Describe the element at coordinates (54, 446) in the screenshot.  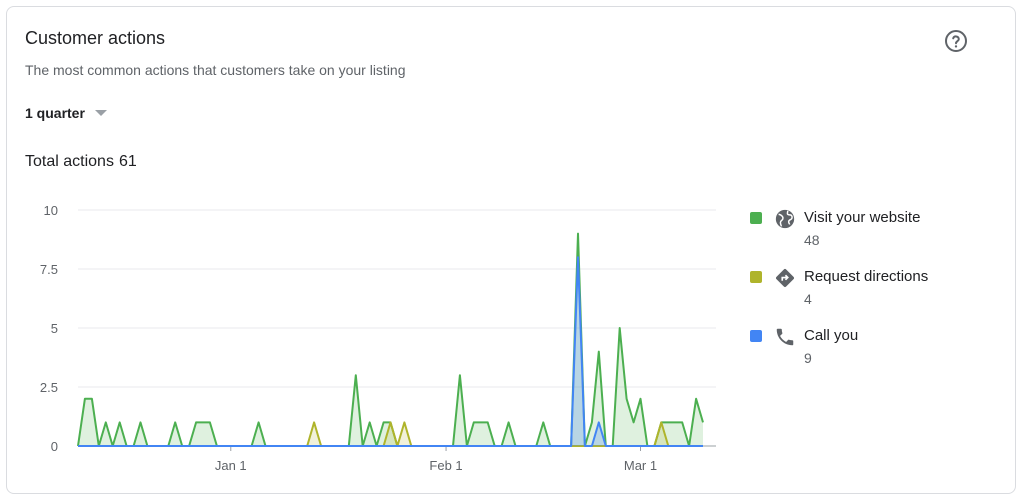
I see `y-tick-label: 0` at that location.